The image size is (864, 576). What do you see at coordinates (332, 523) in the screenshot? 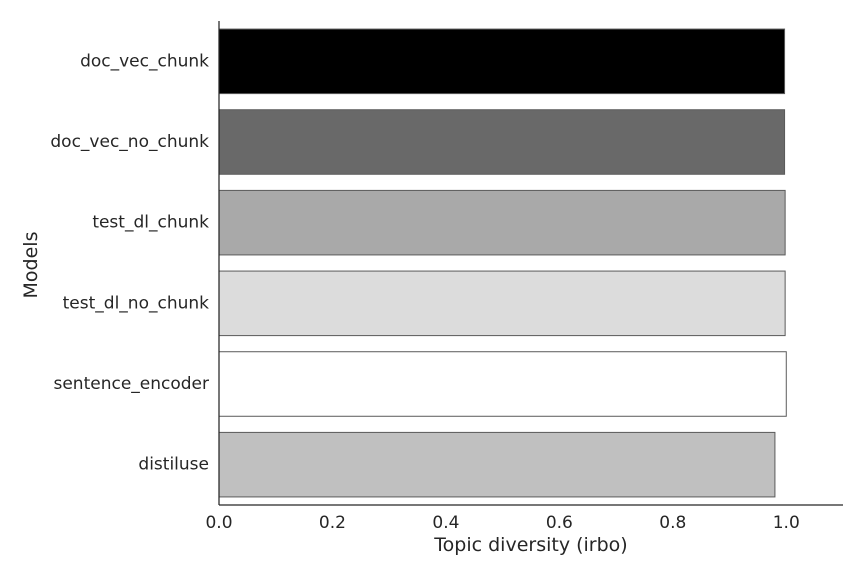
I see `x-tick-label: 0.2` at bounding box center [332, 523].